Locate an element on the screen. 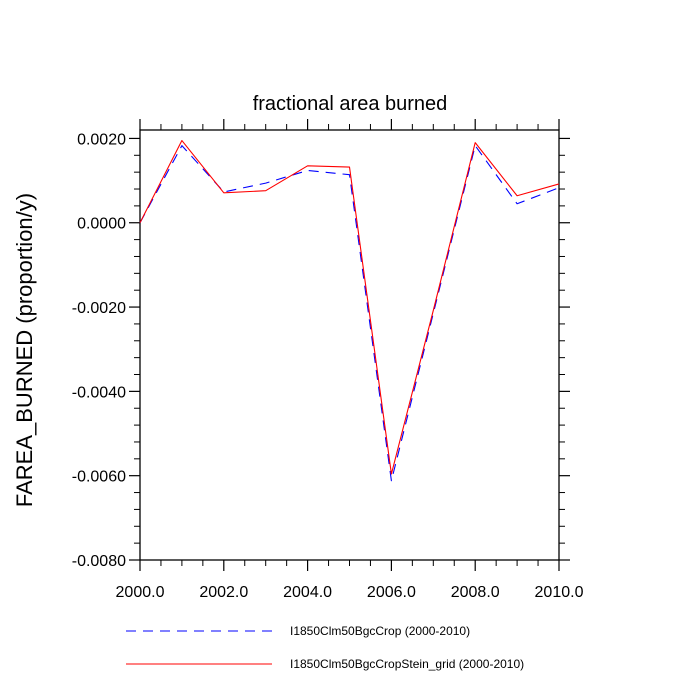 The height and width of the screenshot is (700, 700). chart-title: fractional area burned is located at coordinates (350, 104).